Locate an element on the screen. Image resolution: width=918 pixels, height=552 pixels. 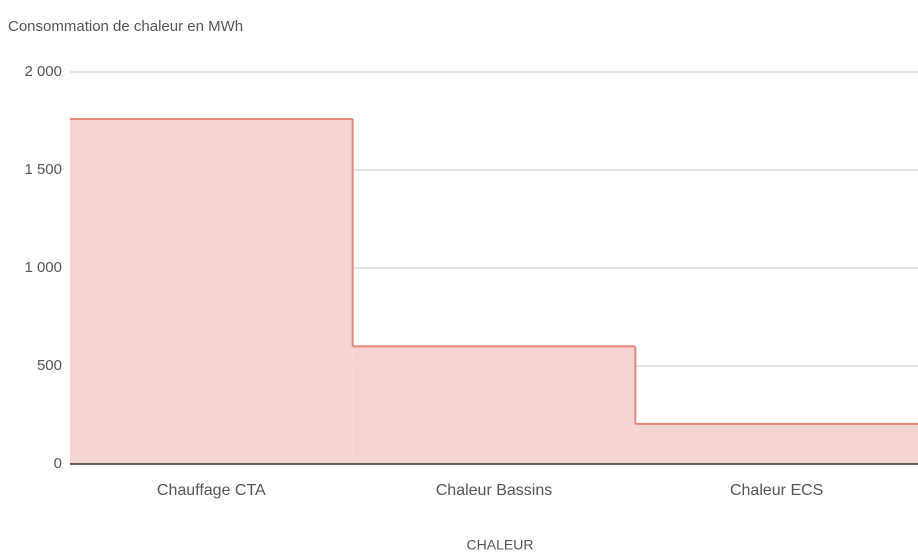
y-tick-label: 0 is located at coordinates (58, 463).